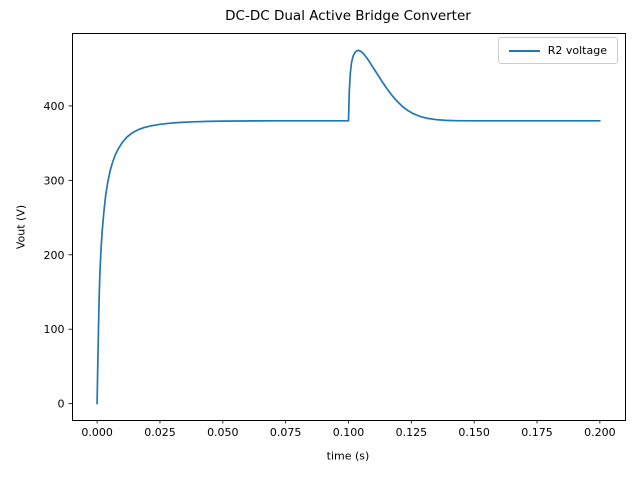 The image size is (640, 480). Describe the element at coordinates (537, 432) in the screenshot. I see `x-tick-label: 0.175` at that location.